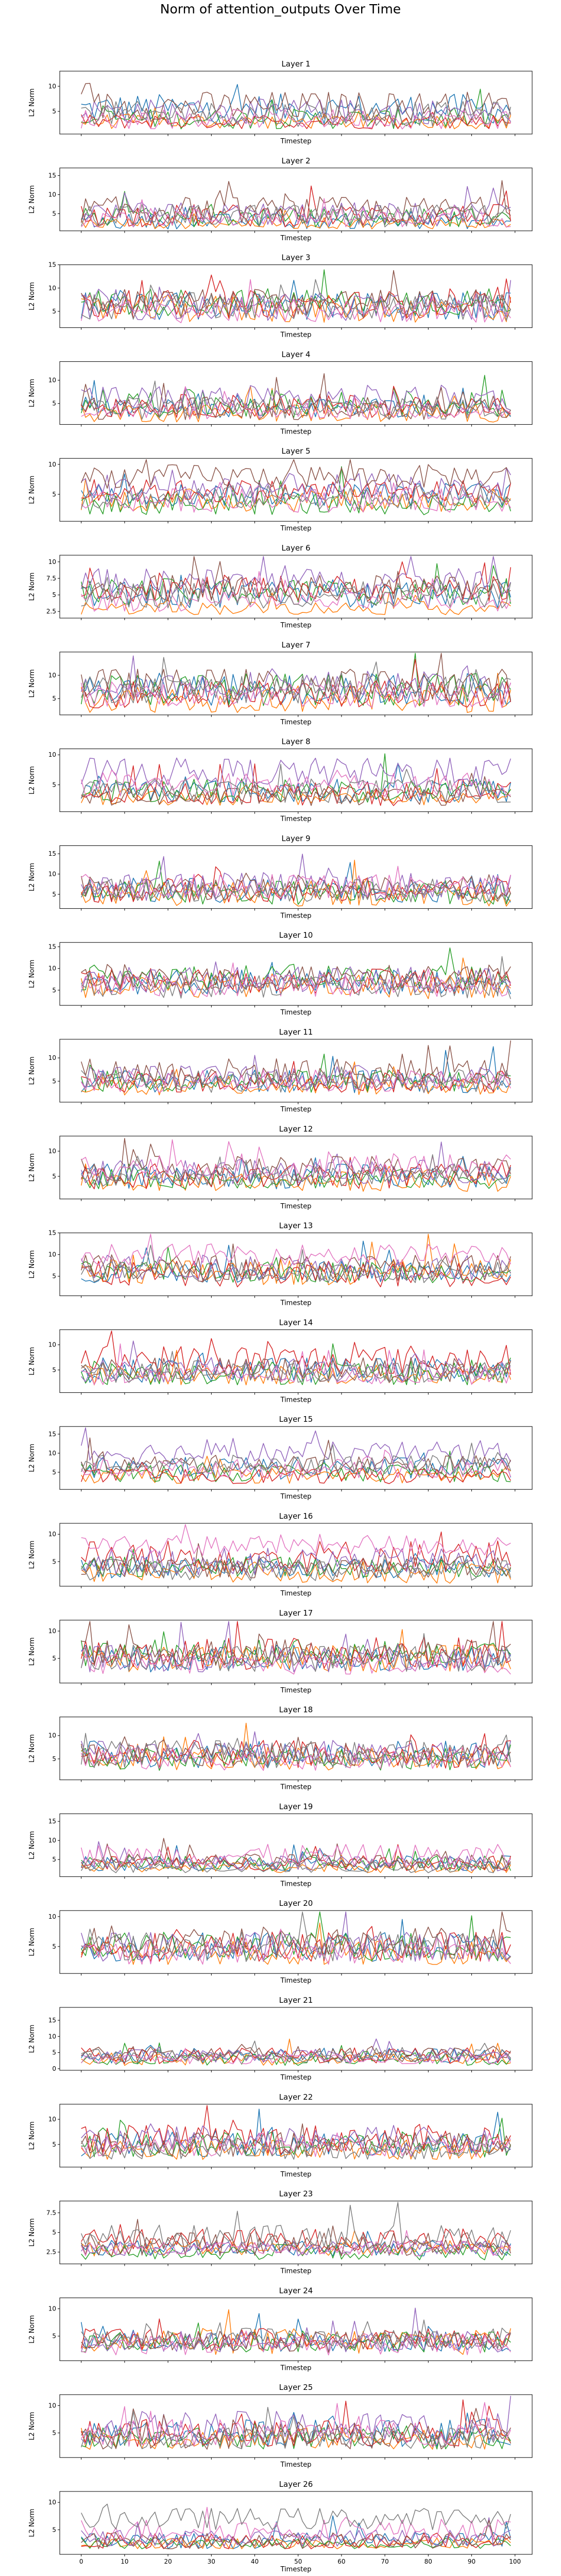 Image resolution: width=561 pixels, height=2576 pixels. What do you see at coordinates (295, 64) in the screenshot?
I see `panel-title: Layer 1` at bounding box center [295, 64].